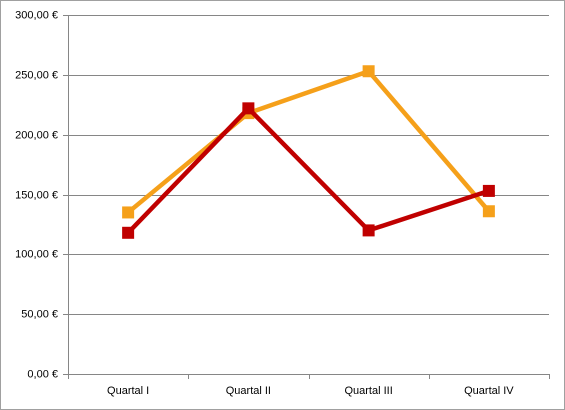  Describe the element at coordinates (36, 254) in the screenshot. I see `y-tick-label: 100,00 €` at that location.